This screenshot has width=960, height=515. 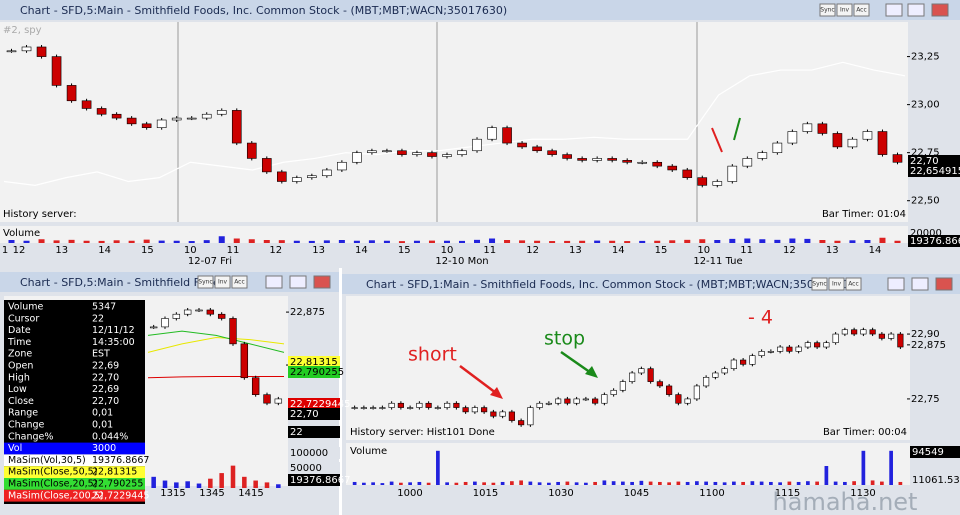 What do you see at coordinates (117, 484) in the screenshot?
I see `data-value: 22,790255` at bounding box center [117, 484].